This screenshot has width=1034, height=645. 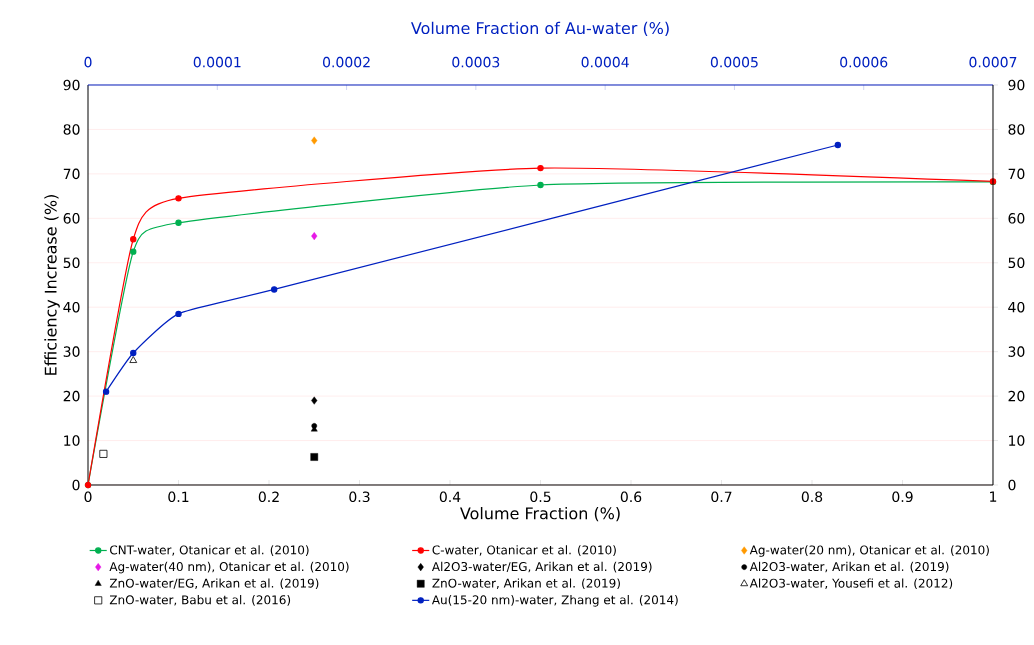 What do you see at coordinates (1016, 263) in the screenshot?
I see `y2-tick-label: 50` at bounding box center [1016, 263].